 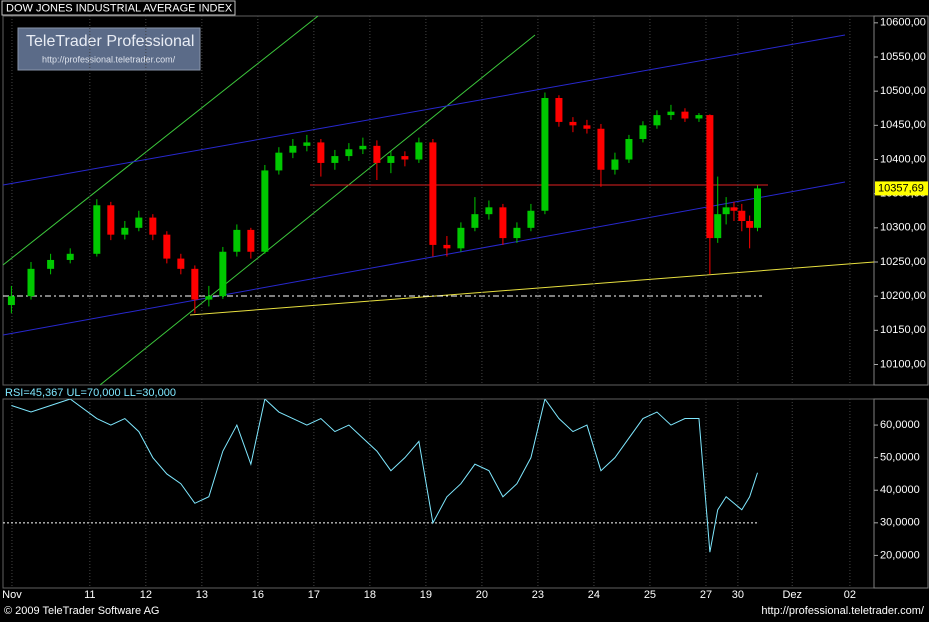 What do you see at coordinates (482, 595) in the screenshot?
I see `x-tick-label: 20` at bounding box center [482, 595].